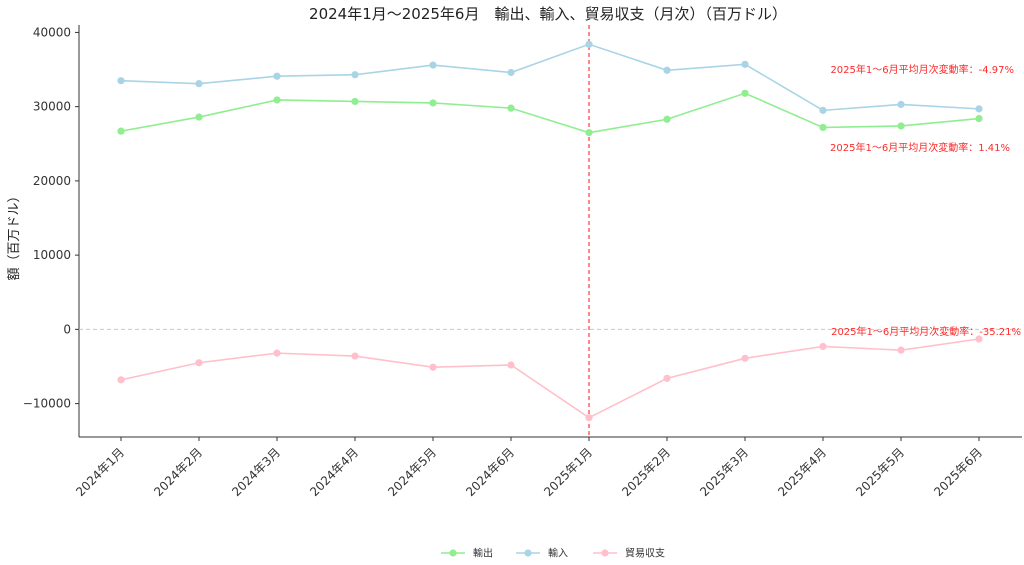 The height and width of the screenshot is (565, 1024). I want to click on legend-label: 輸出, so click(483, 553).